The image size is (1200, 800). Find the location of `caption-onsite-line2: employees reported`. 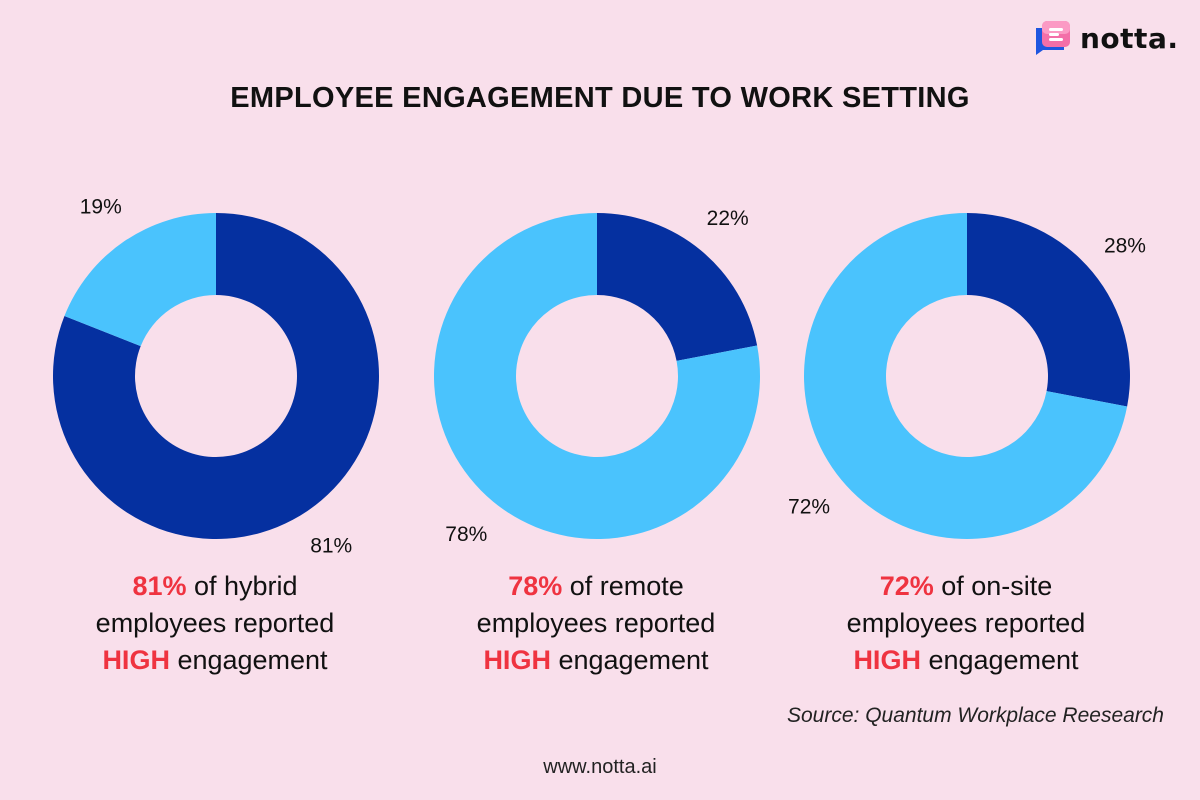

caption-onsite-line2: employees reported is located at coordinates (966, 623).